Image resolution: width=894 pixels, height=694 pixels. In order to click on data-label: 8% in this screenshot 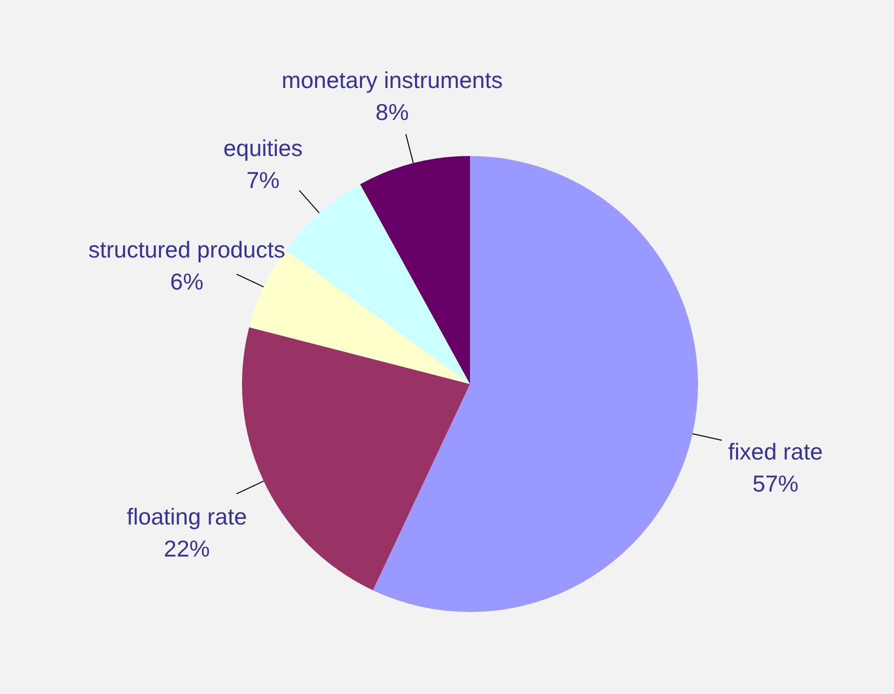, I will do `click(392, 111)`.